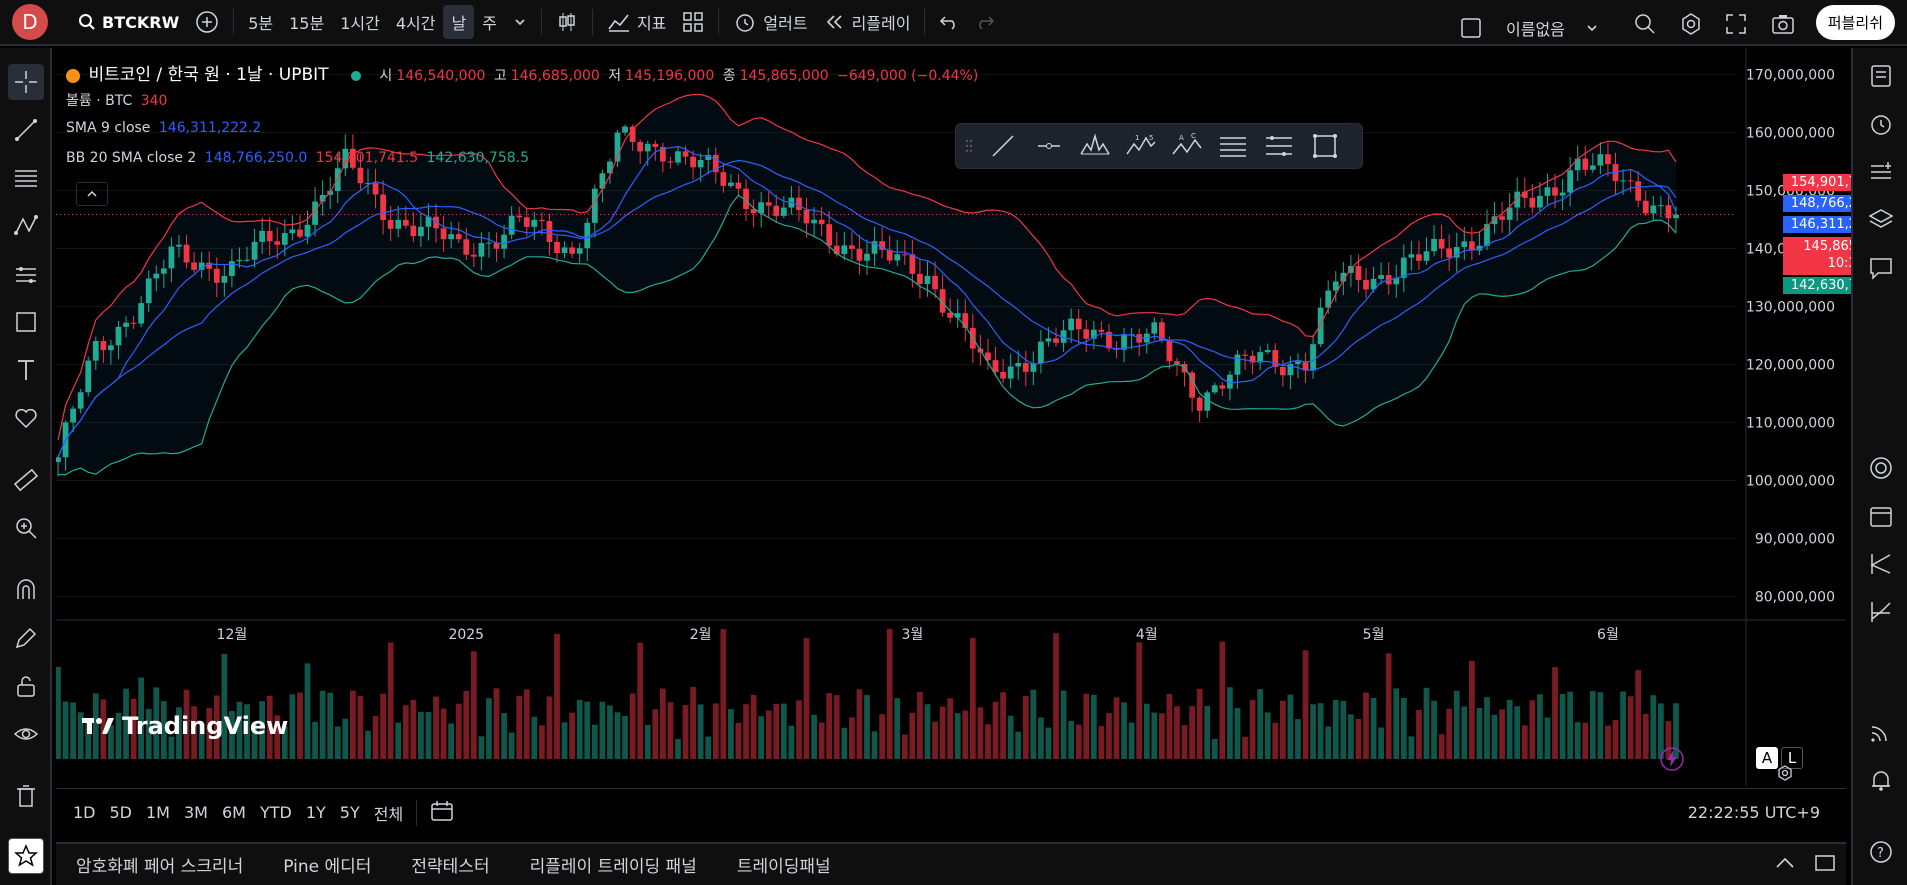 Image resolution: width=1907 pixels, height=885 pixels. Describe the element at coordinates (185, 726) in the screenshot. I see `tradingview-logo: TradingView` at that location.